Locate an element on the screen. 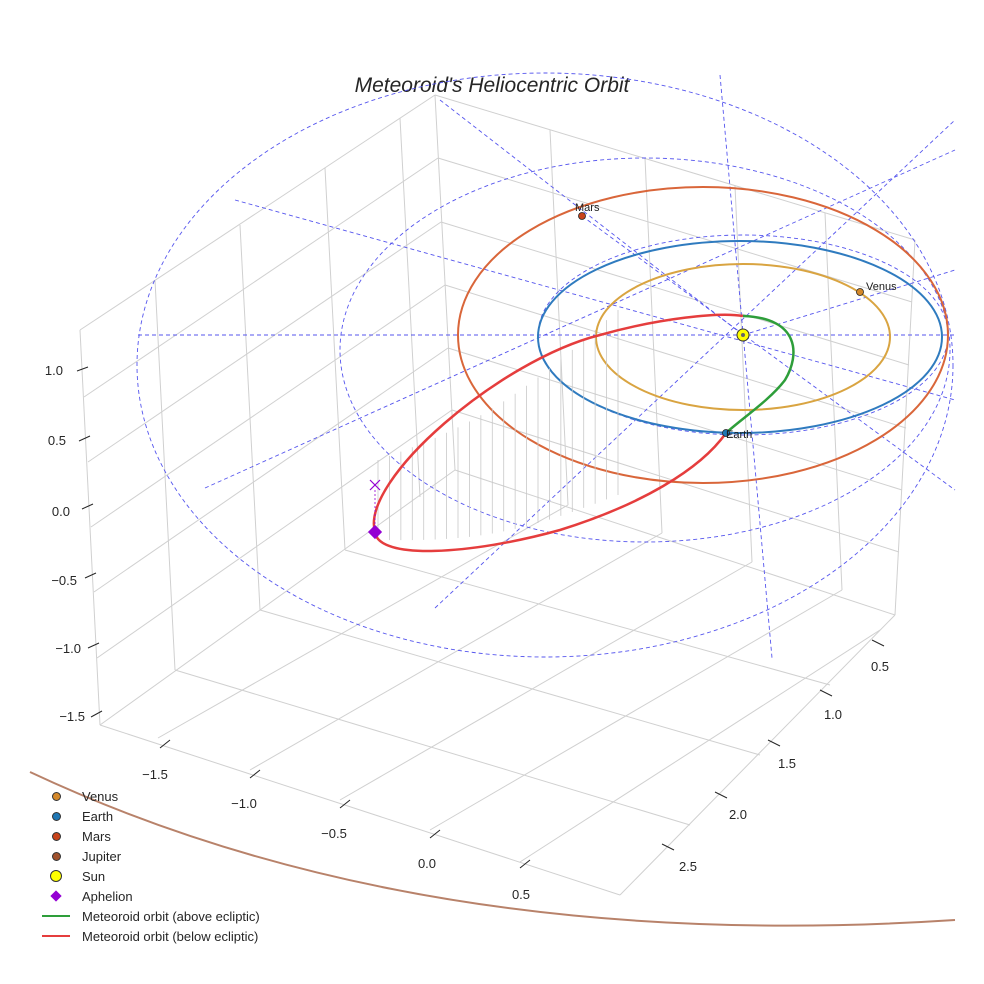  sun-legend-icon is located at coordinates (56, 876).